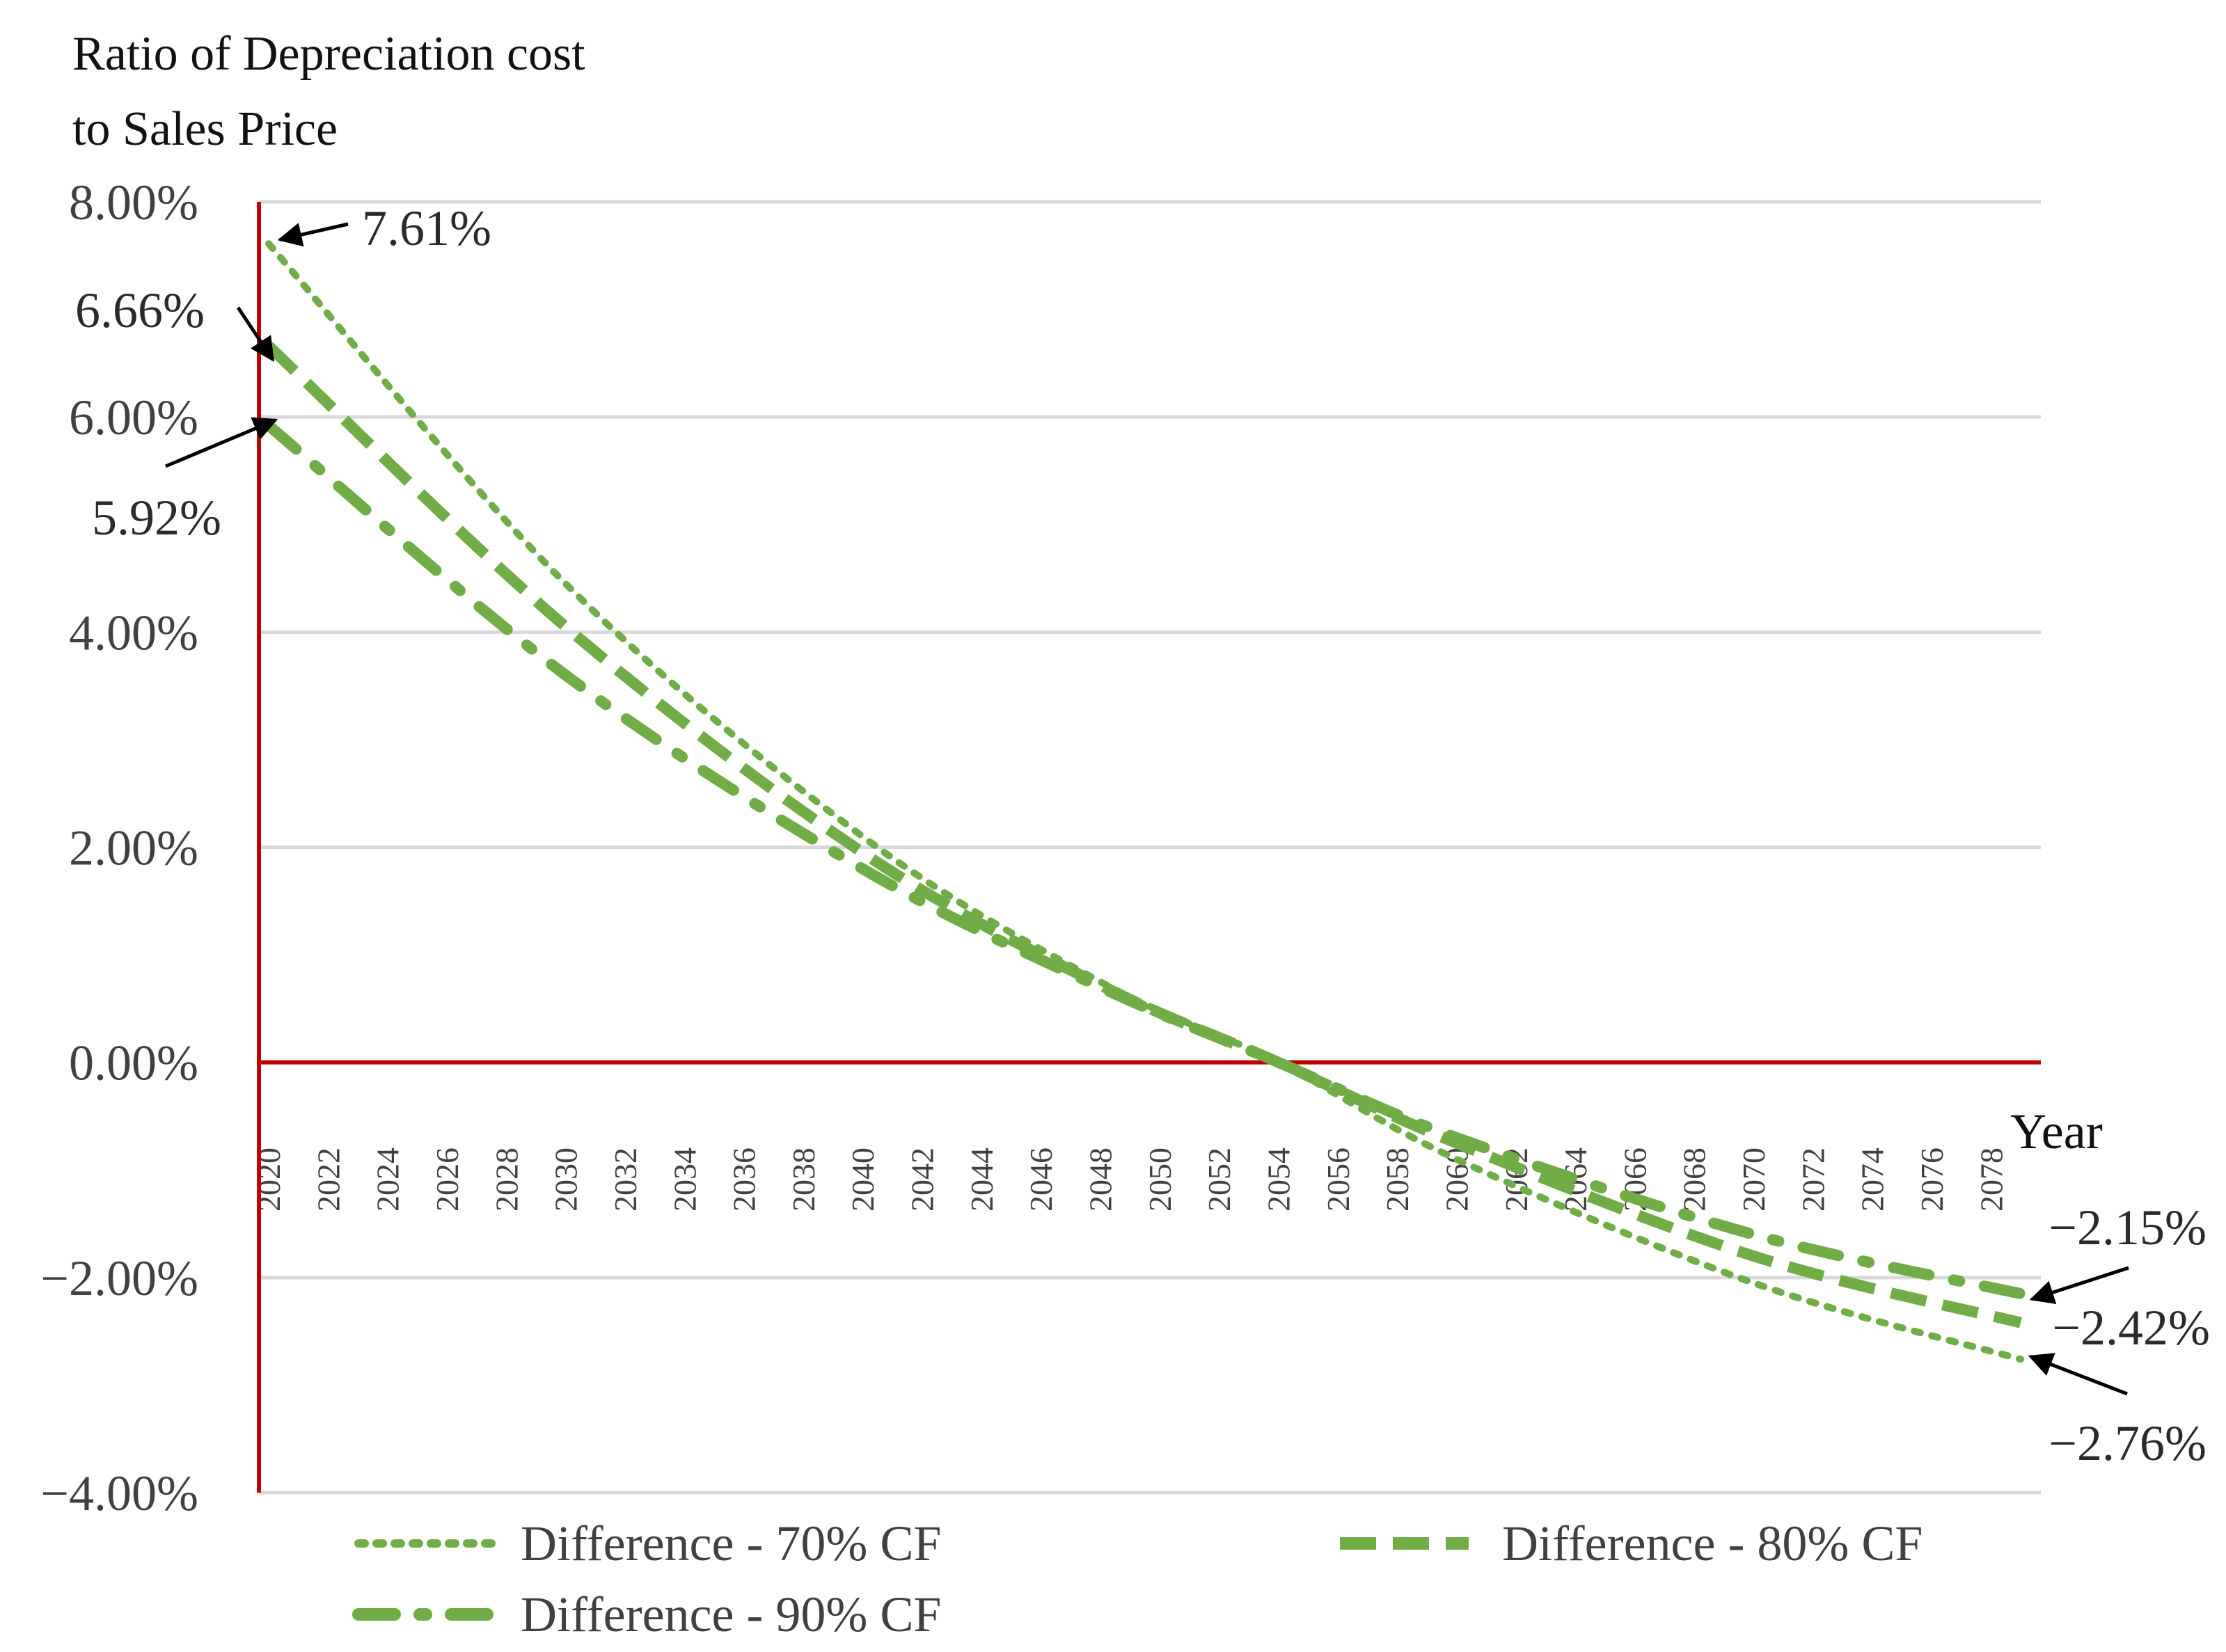 The height and width of the screenshot is (1652, 2226). What do you see at coordinates (269, 1179) in the screenshot?
I see `x-tick-label: 2020` at bounding box center [269, 1179].